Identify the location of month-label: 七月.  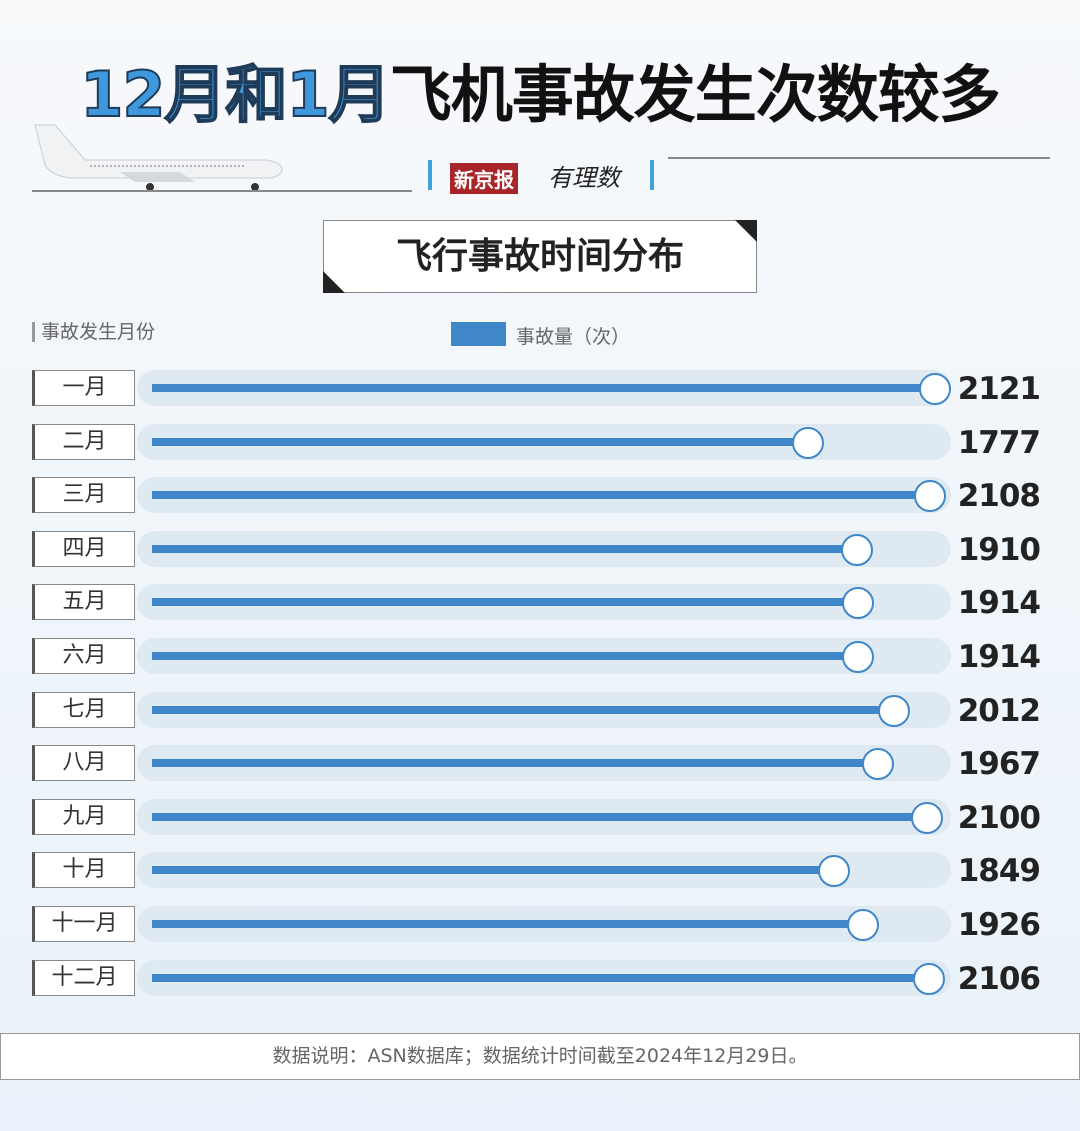
(83, 709).